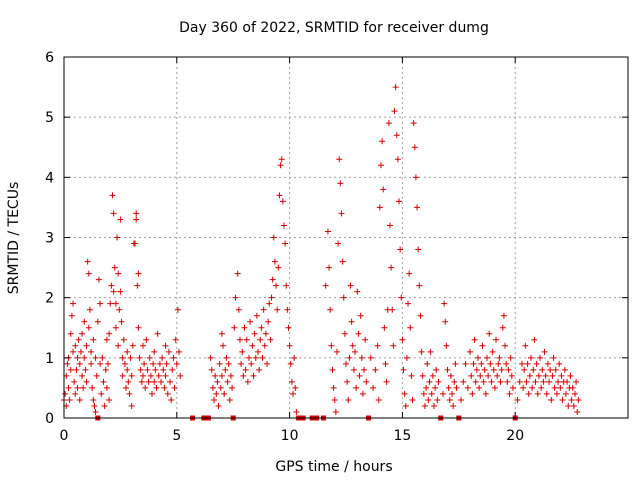  What do you see at coordinates (49, 359) in the screenshot?
I see `y-tick-label: 1` at bounding box center [49, 359].